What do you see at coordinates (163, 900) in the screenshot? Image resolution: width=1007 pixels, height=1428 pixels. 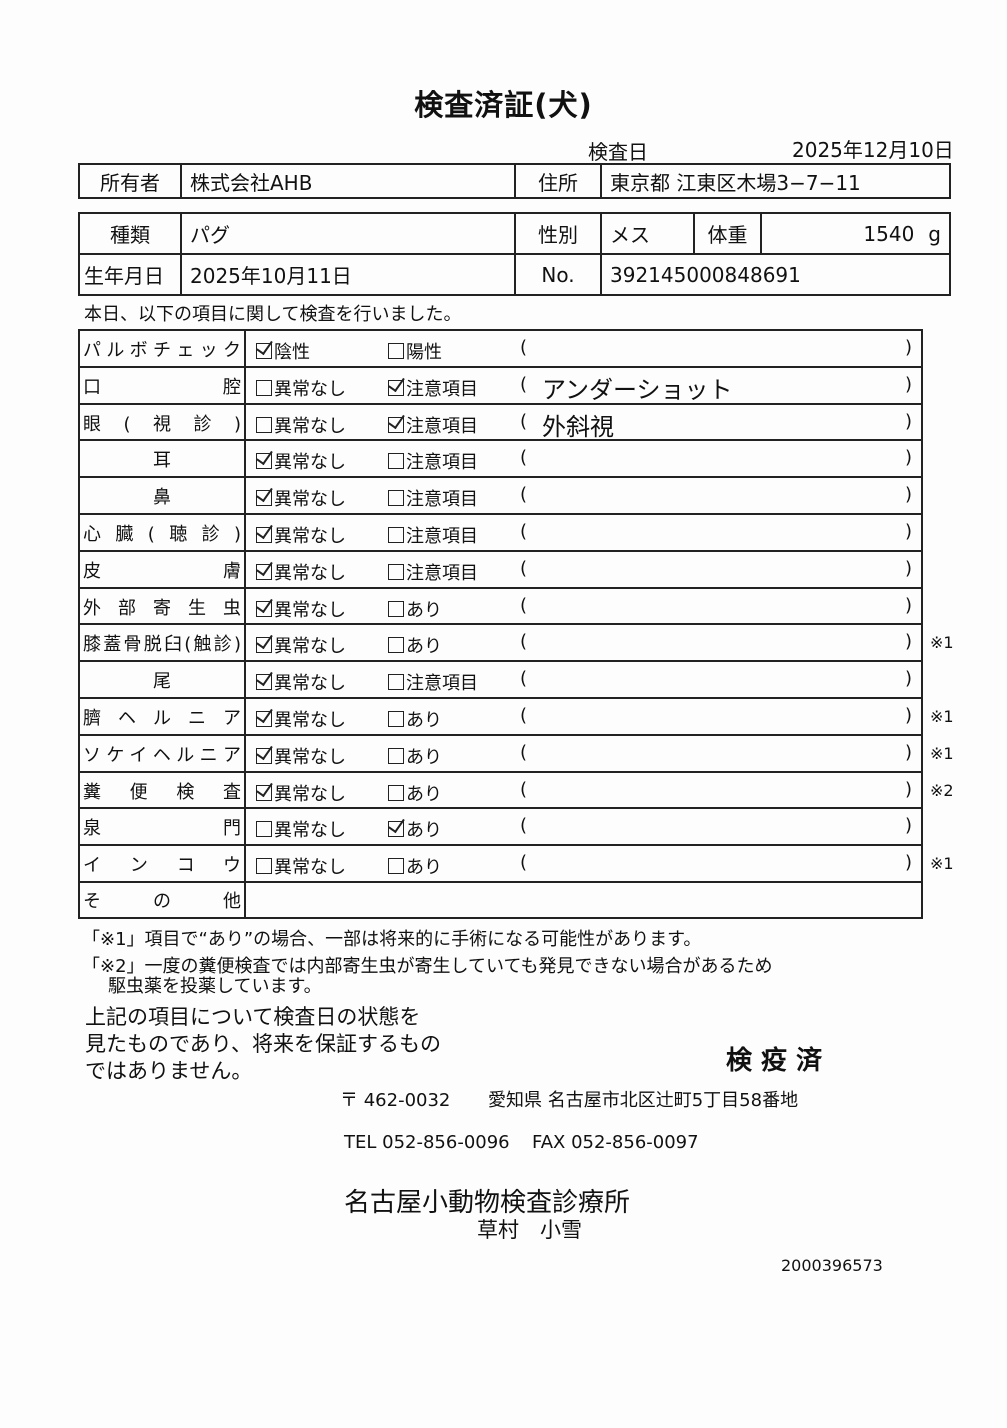 I see `row-label: その他` at bounding box center [163, 900].